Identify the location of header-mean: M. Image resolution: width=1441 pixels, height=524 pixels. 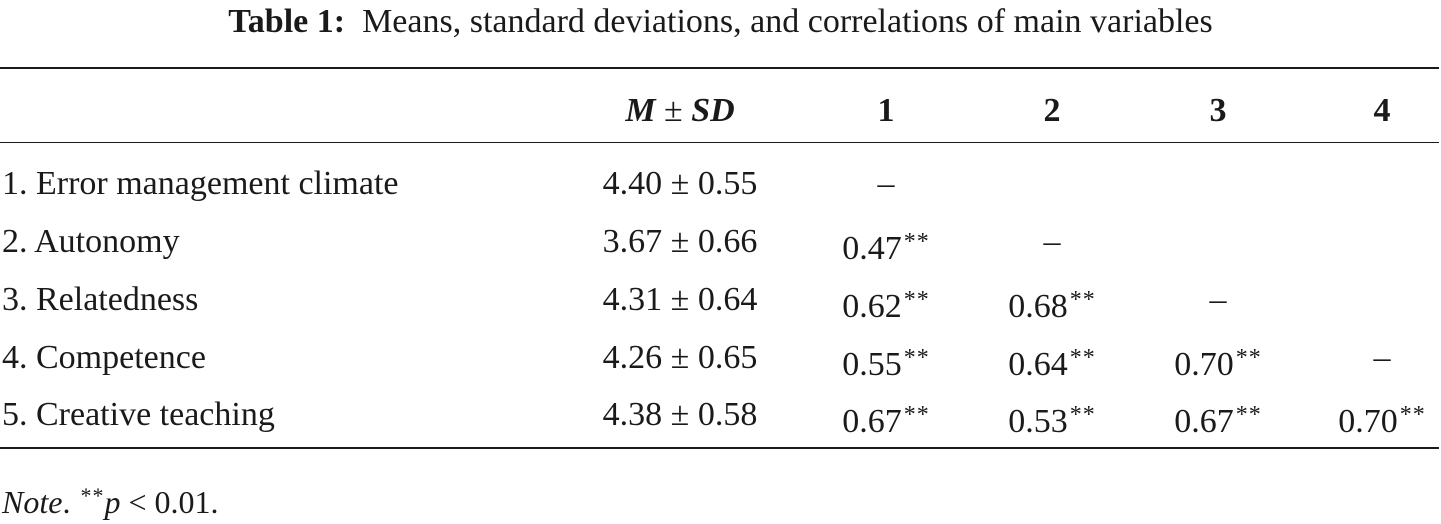
(640, 110).